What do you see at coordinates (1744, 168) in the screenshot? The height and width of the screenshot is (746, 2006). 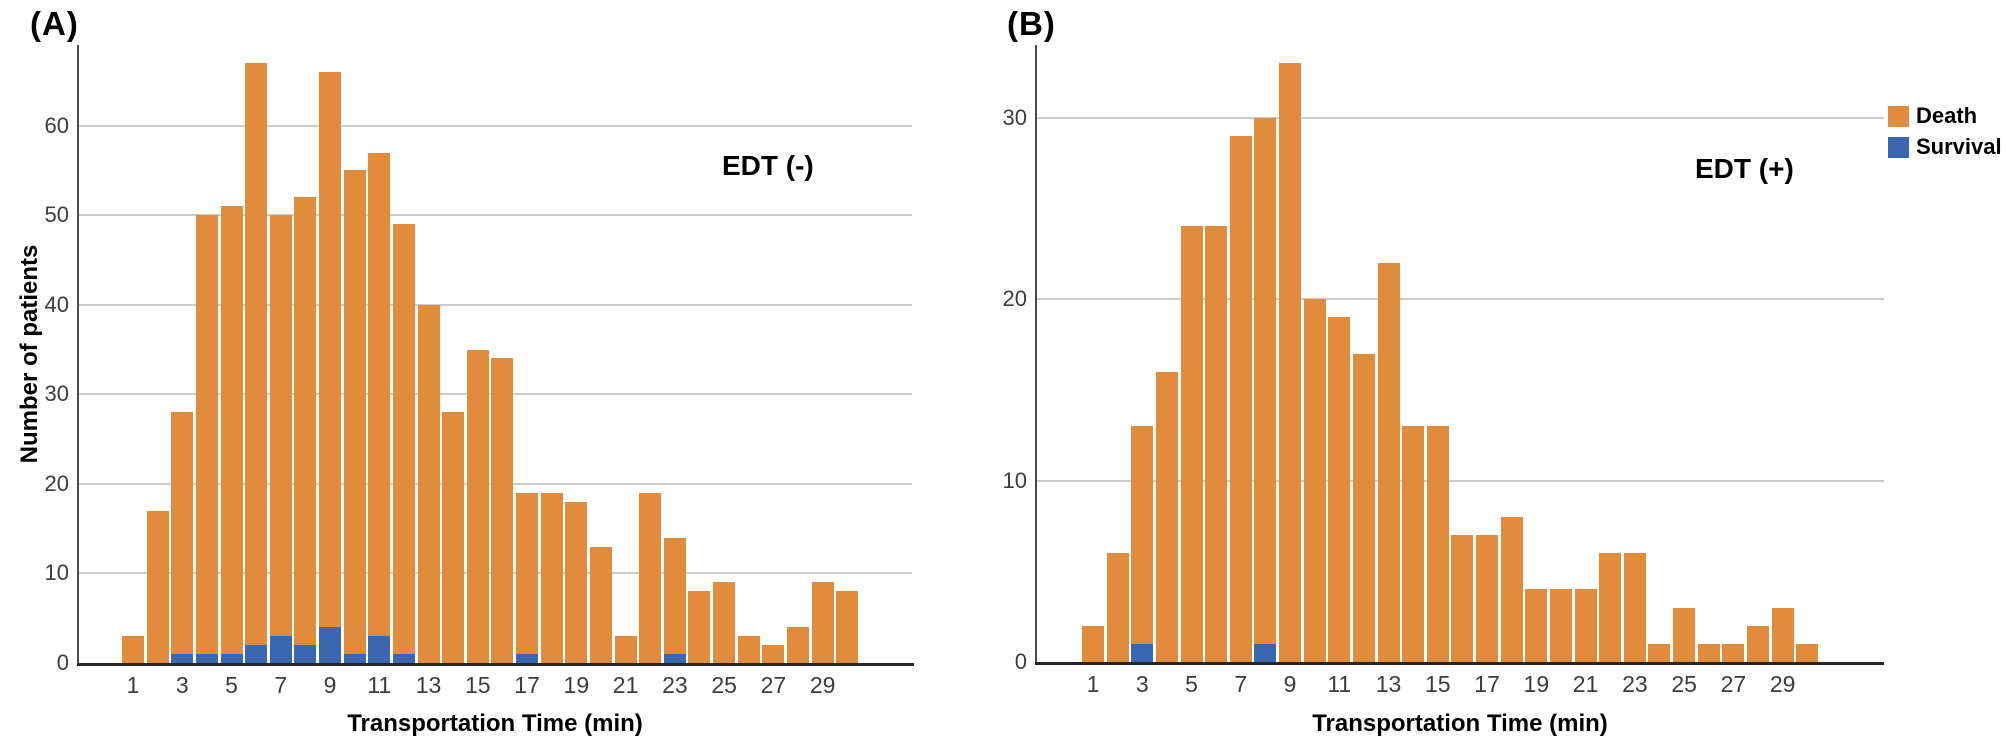 I see `panel-b-annotation: EDT (+)` at bounding box center [1744, 168].